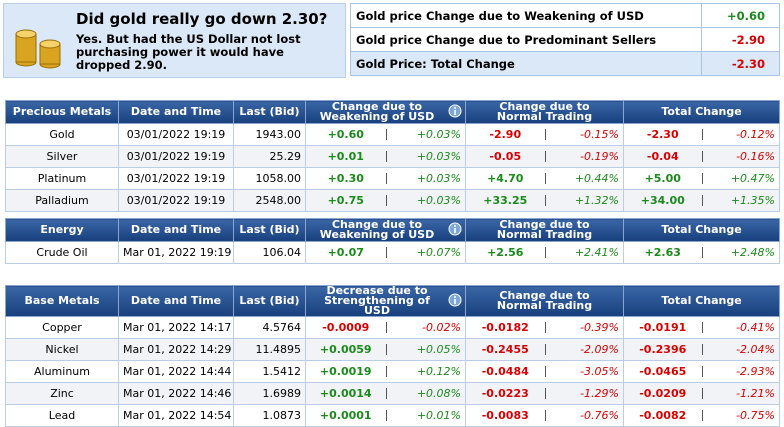 Image resolution: width=784 pixels, height=427 pixels. What do you see at coordinates (505, 156) in the screenshot?
I see `change-value: -0.05` at bounding box center [505, 156].